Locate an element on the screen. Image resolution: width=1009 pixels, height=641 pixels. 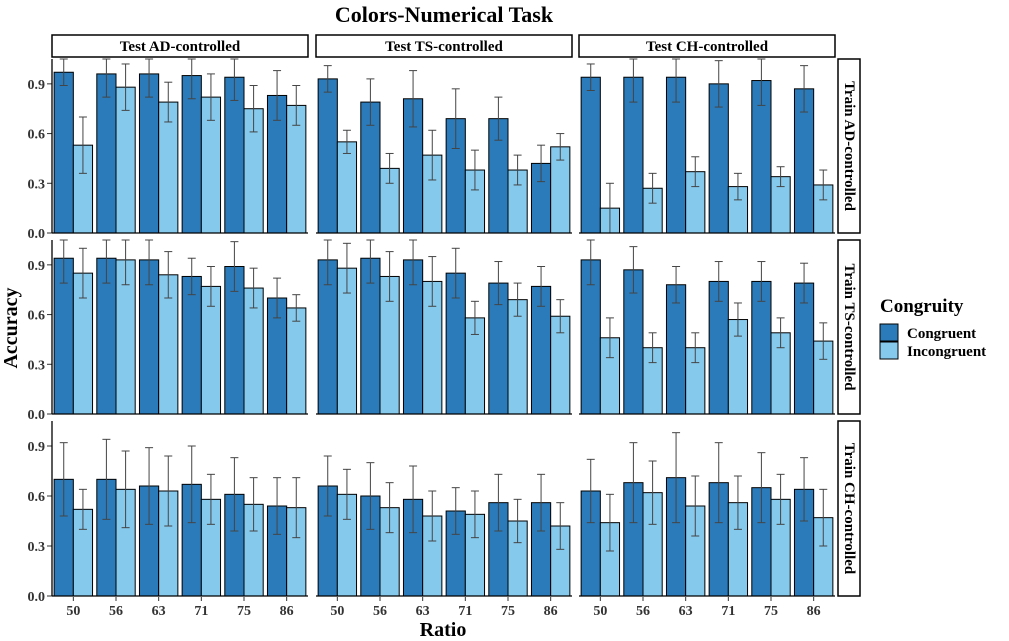
legend-title: Congruity is located at coordinates (922, 306).